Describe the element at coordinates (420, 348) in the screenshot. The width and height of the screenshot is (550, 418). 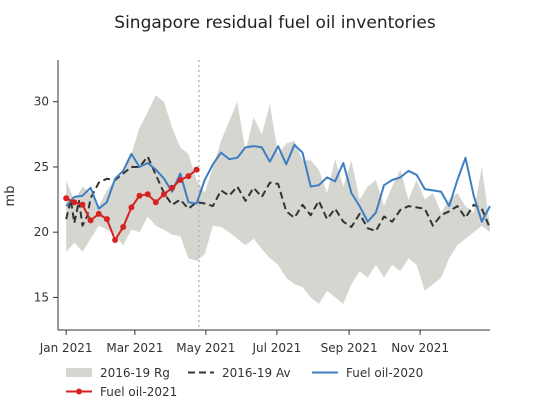
I see `x-tick-label: Nov 2021` at that location.